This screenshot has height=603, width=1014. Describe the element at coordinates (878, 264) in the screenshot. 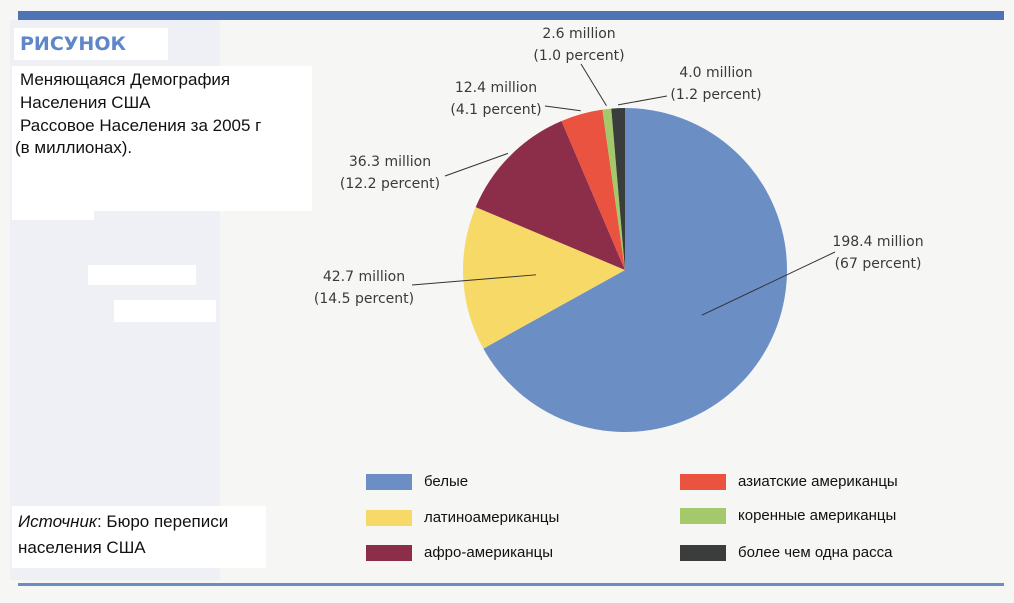

I see `slice-label: (67 percent)` at that location.